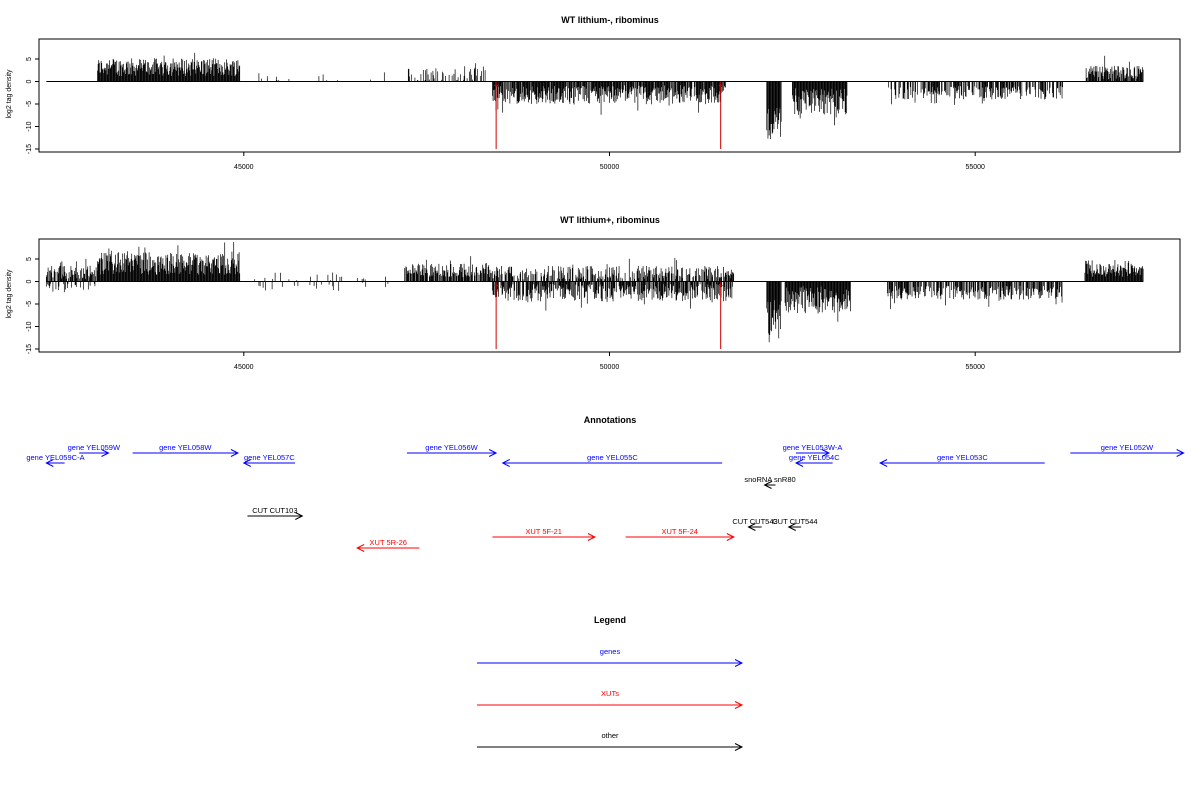 This screenshot has width=1200, height=800. I want to click on feature-genes: gene YEL052W, so click(1127, 450).